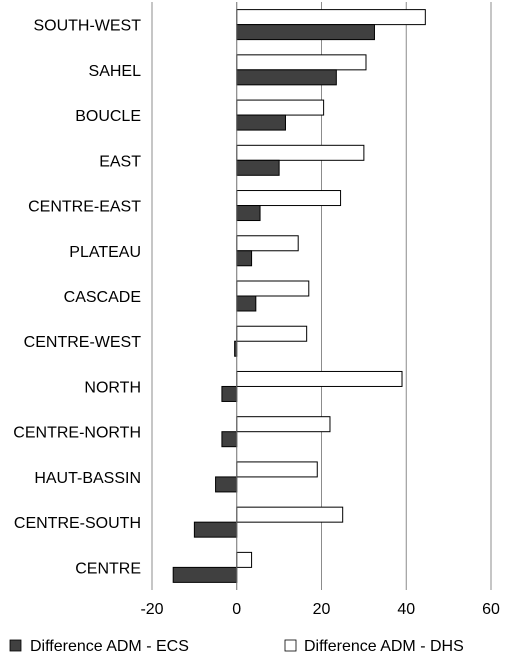 The image size is (507, 657). What do you see at coordinates (105, 252) in the screenshot?
I see `category-label: PLATEAU` at bounding box center [105, 252].